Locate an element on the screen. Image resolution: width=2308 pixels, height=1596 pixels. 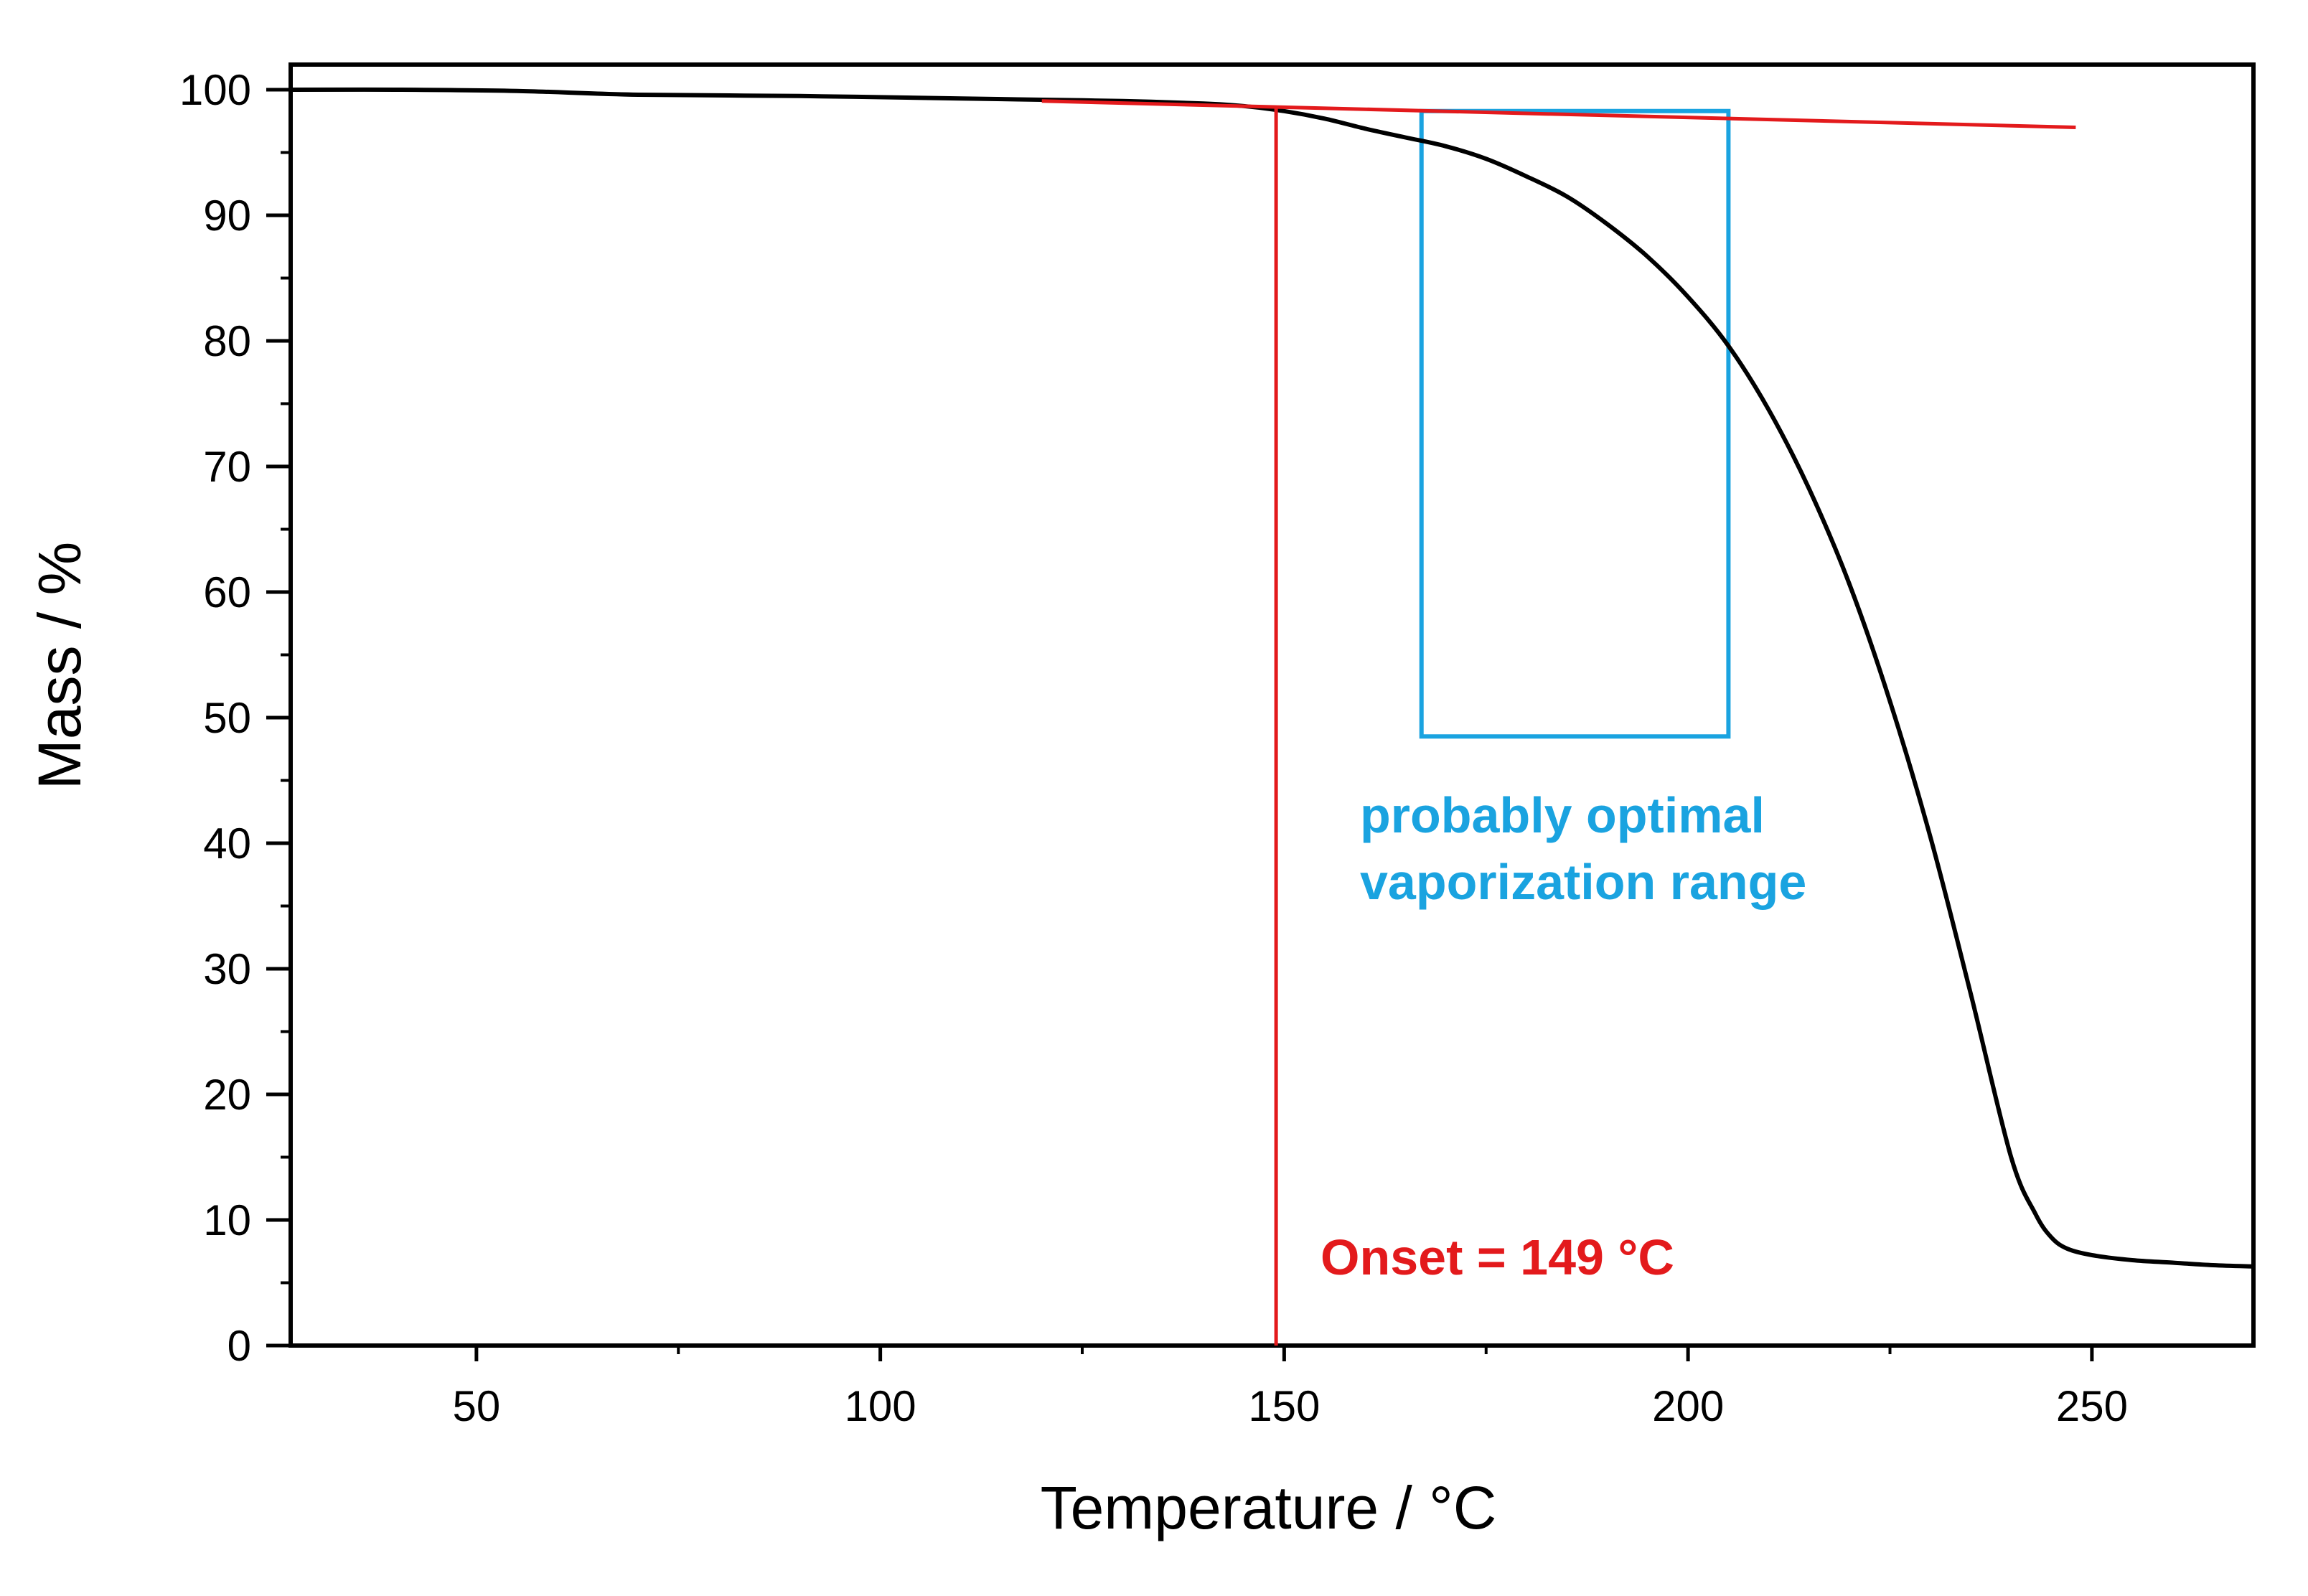
annotation-onset: Onset = 149 °C is located at coordinates (1497, 1257).